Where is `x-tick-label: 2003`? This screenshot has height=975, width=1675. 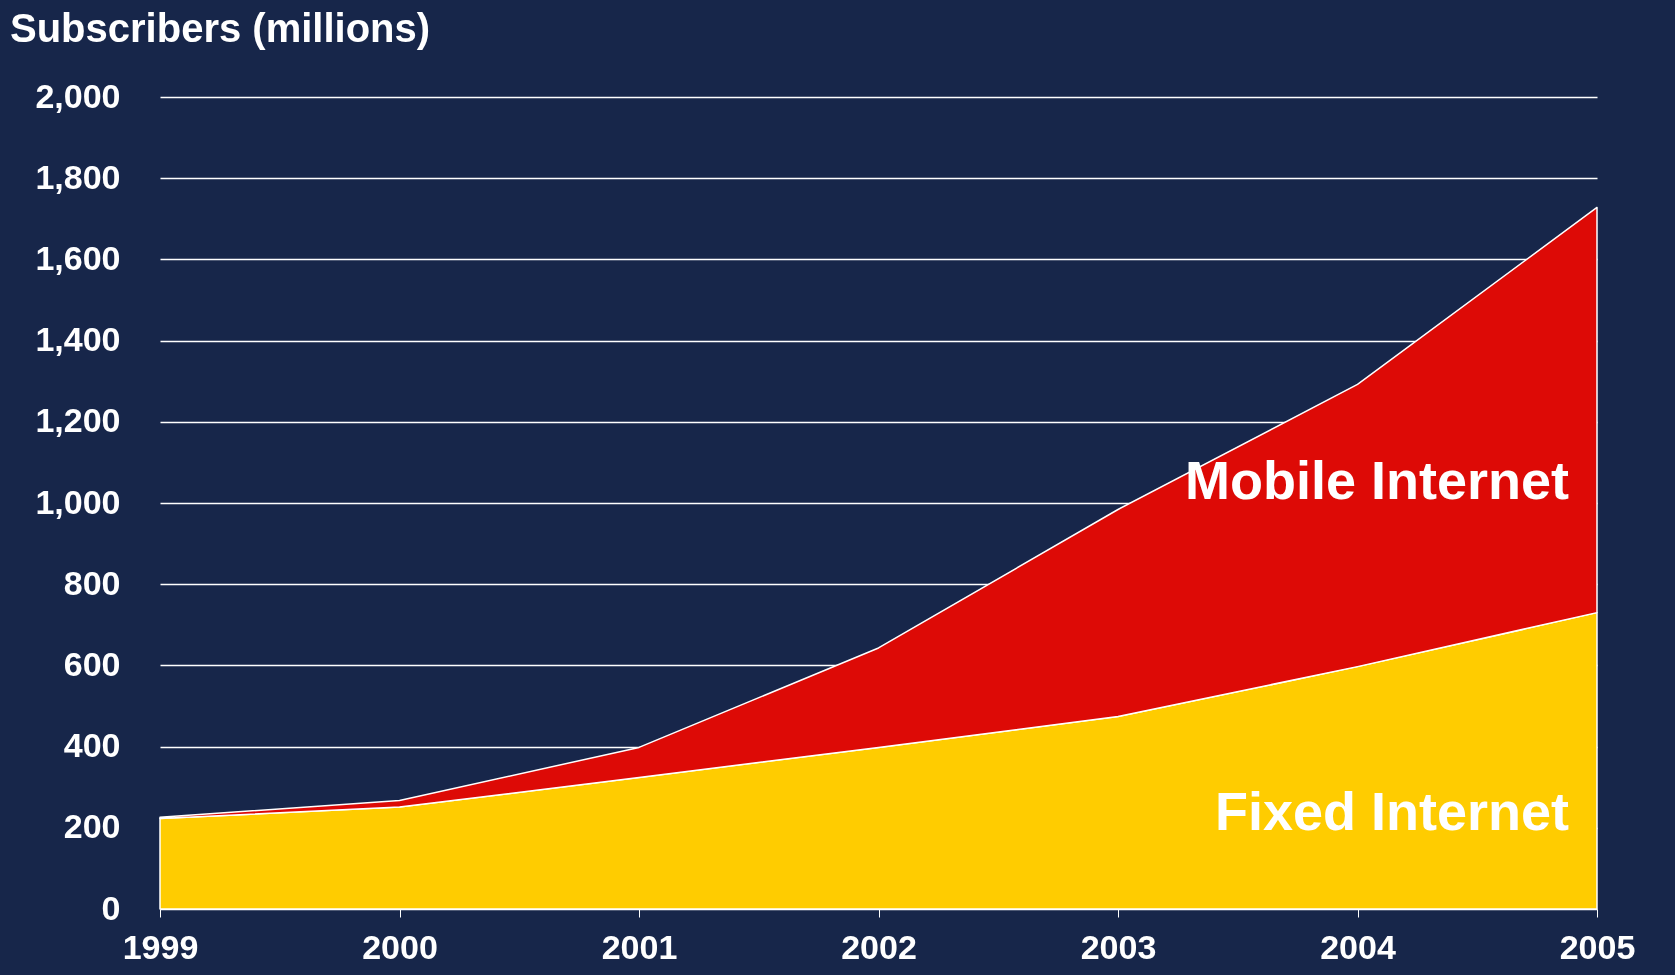
x-tick-label: 2003 is located at coordinates (1118, 946).